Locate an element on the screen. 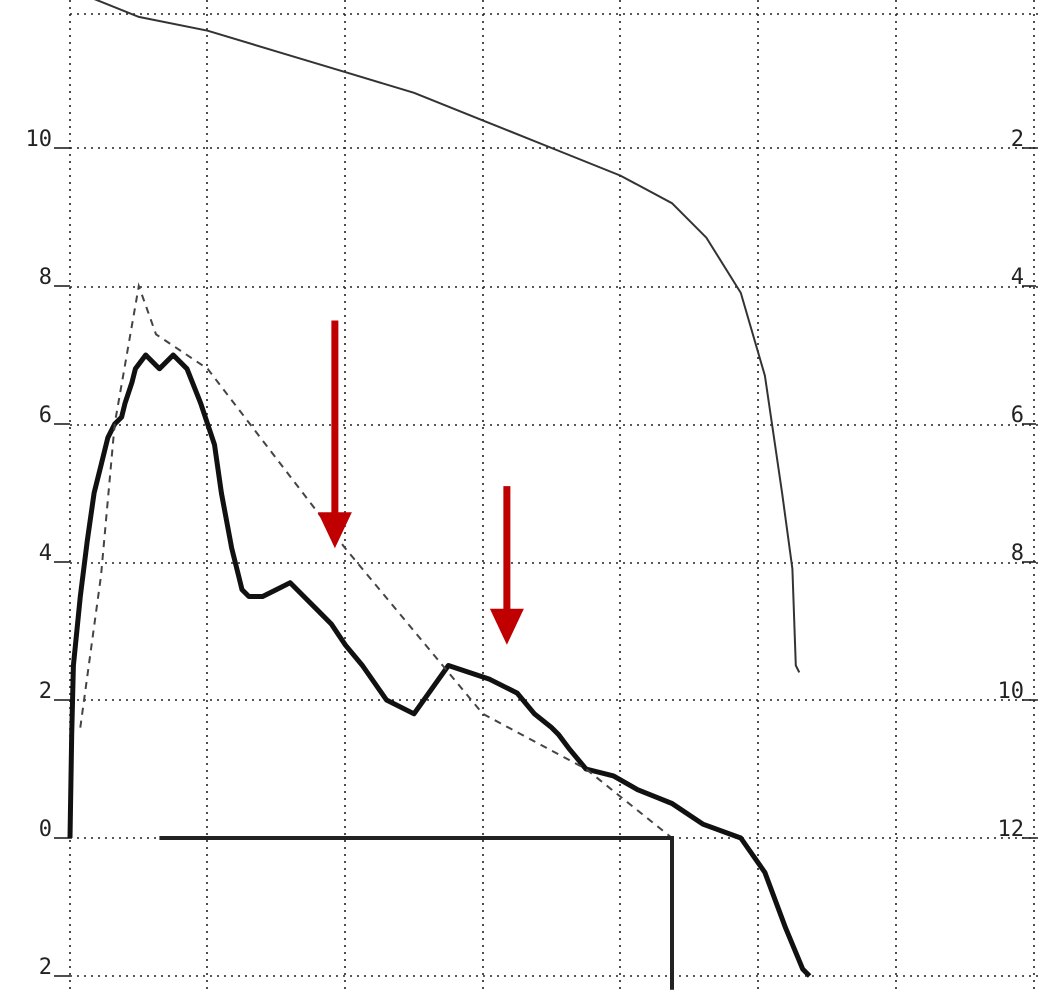  right-tick-label: 12 is located at coordinates (1011, 829).